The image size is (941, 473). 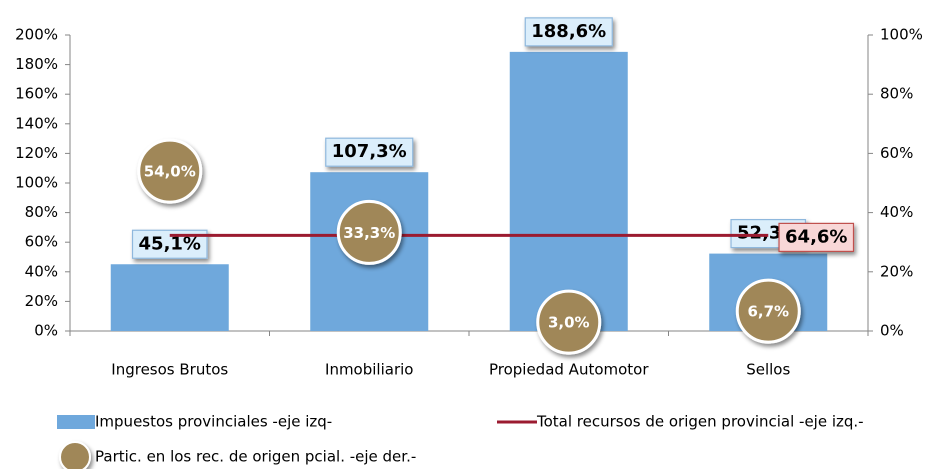 I want to click on y-tick-label: 100%, so click(x=36, y=183).